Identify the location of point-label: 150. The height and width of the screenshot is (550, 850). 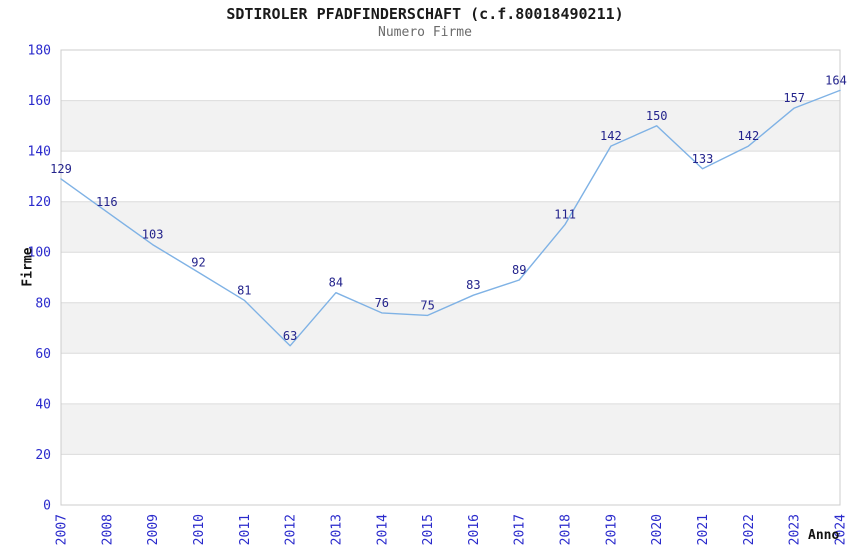
(657, 116).